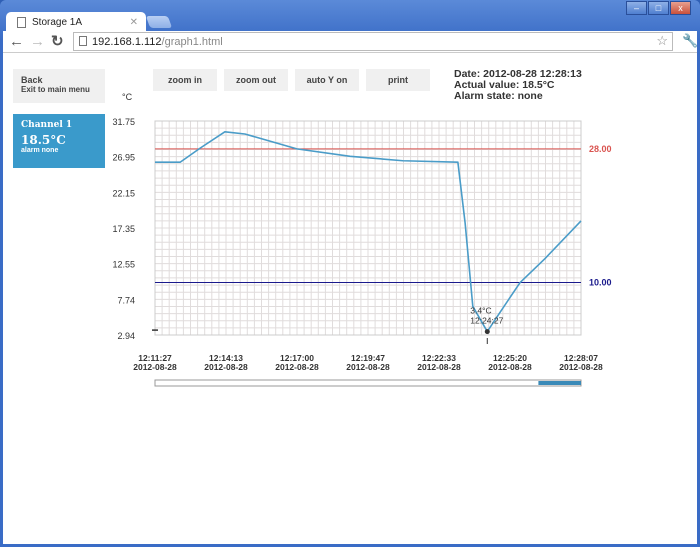 Image resolution: width=700 pixels, height=547 pixels. I want to click on back-button: Back Exit to main menu, so click(59, 86).